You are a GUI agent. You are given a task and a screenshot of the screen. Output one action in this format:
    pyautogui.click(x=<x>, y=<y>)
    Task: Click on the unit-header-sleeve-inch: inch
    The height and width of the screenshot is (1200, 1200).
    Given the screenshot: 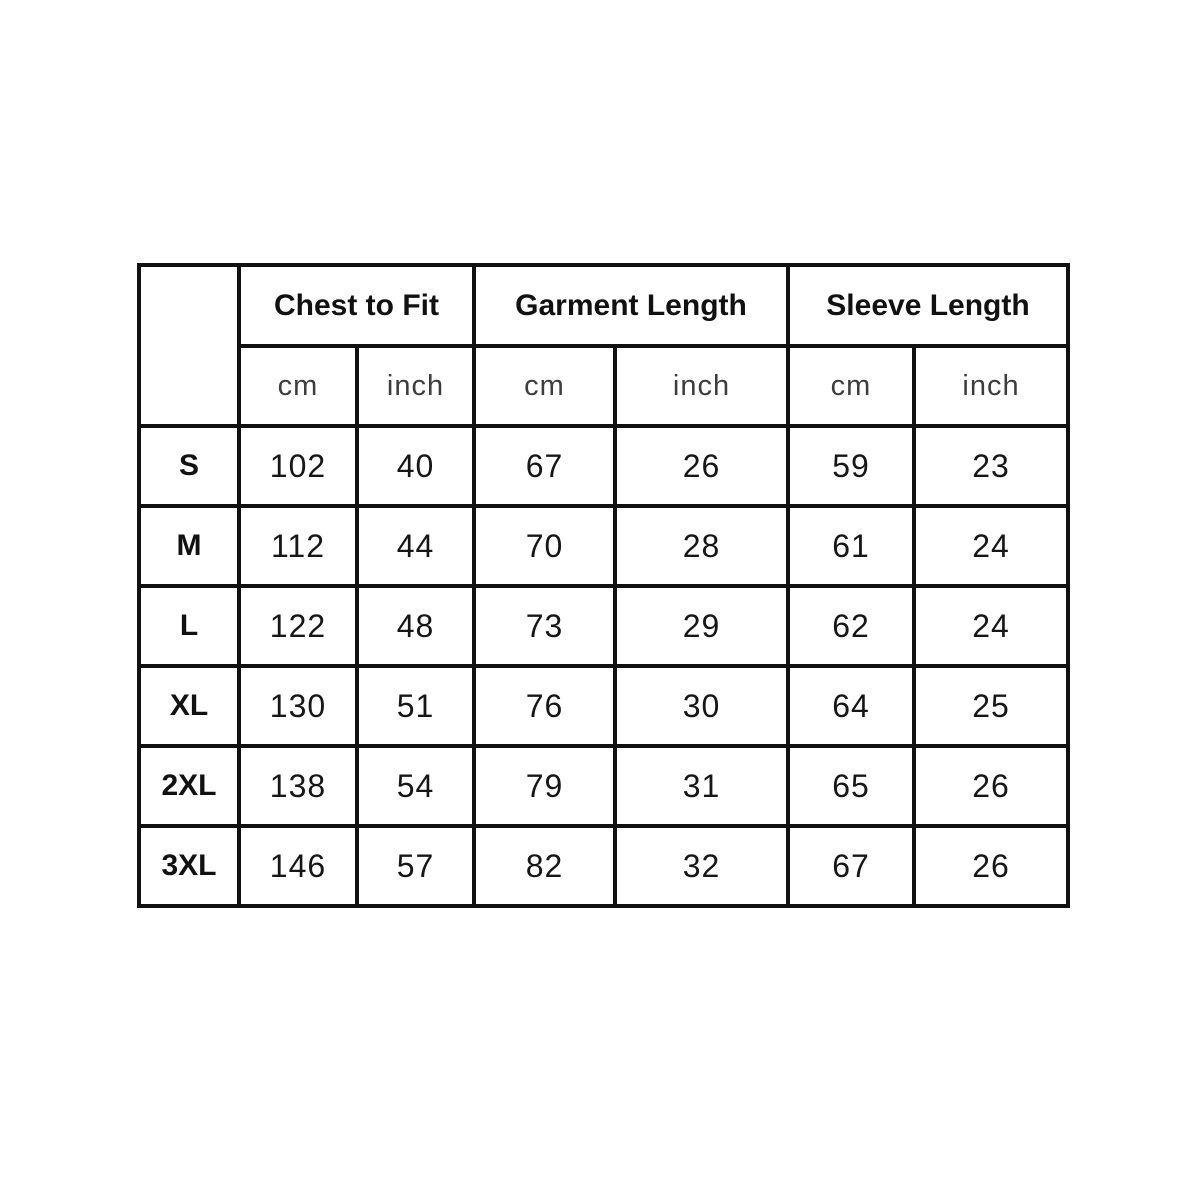 What is the action you would take?
    pyautogui.click(x=991, y=386)
    